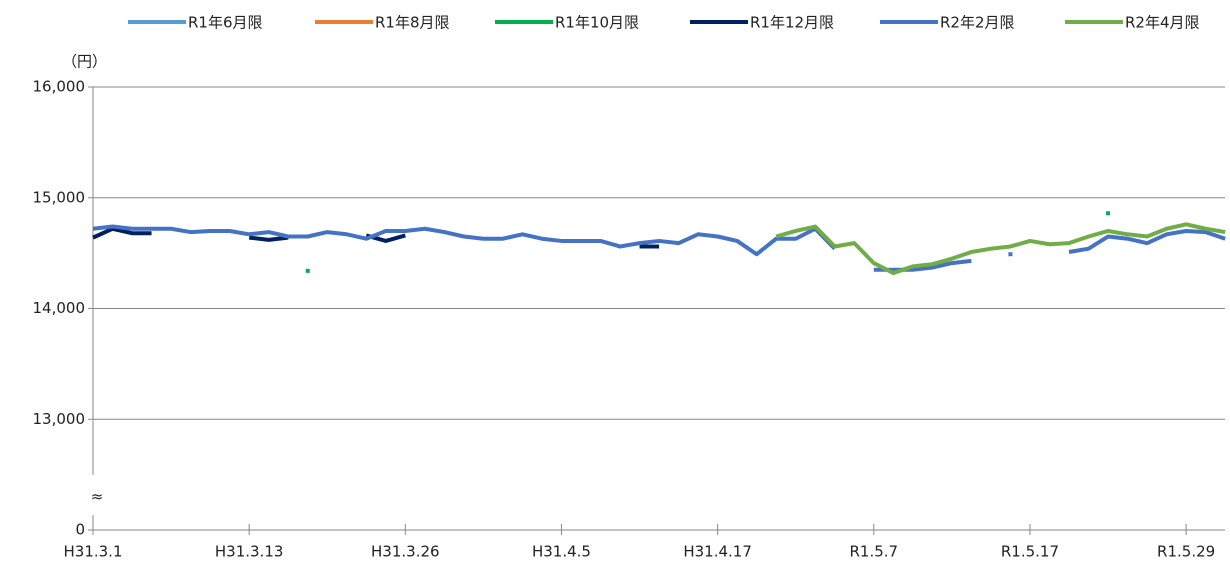  Describe the element at coordinates (225, 23) in the screenshot. I see `legend-label: R1年6月限` at that location.